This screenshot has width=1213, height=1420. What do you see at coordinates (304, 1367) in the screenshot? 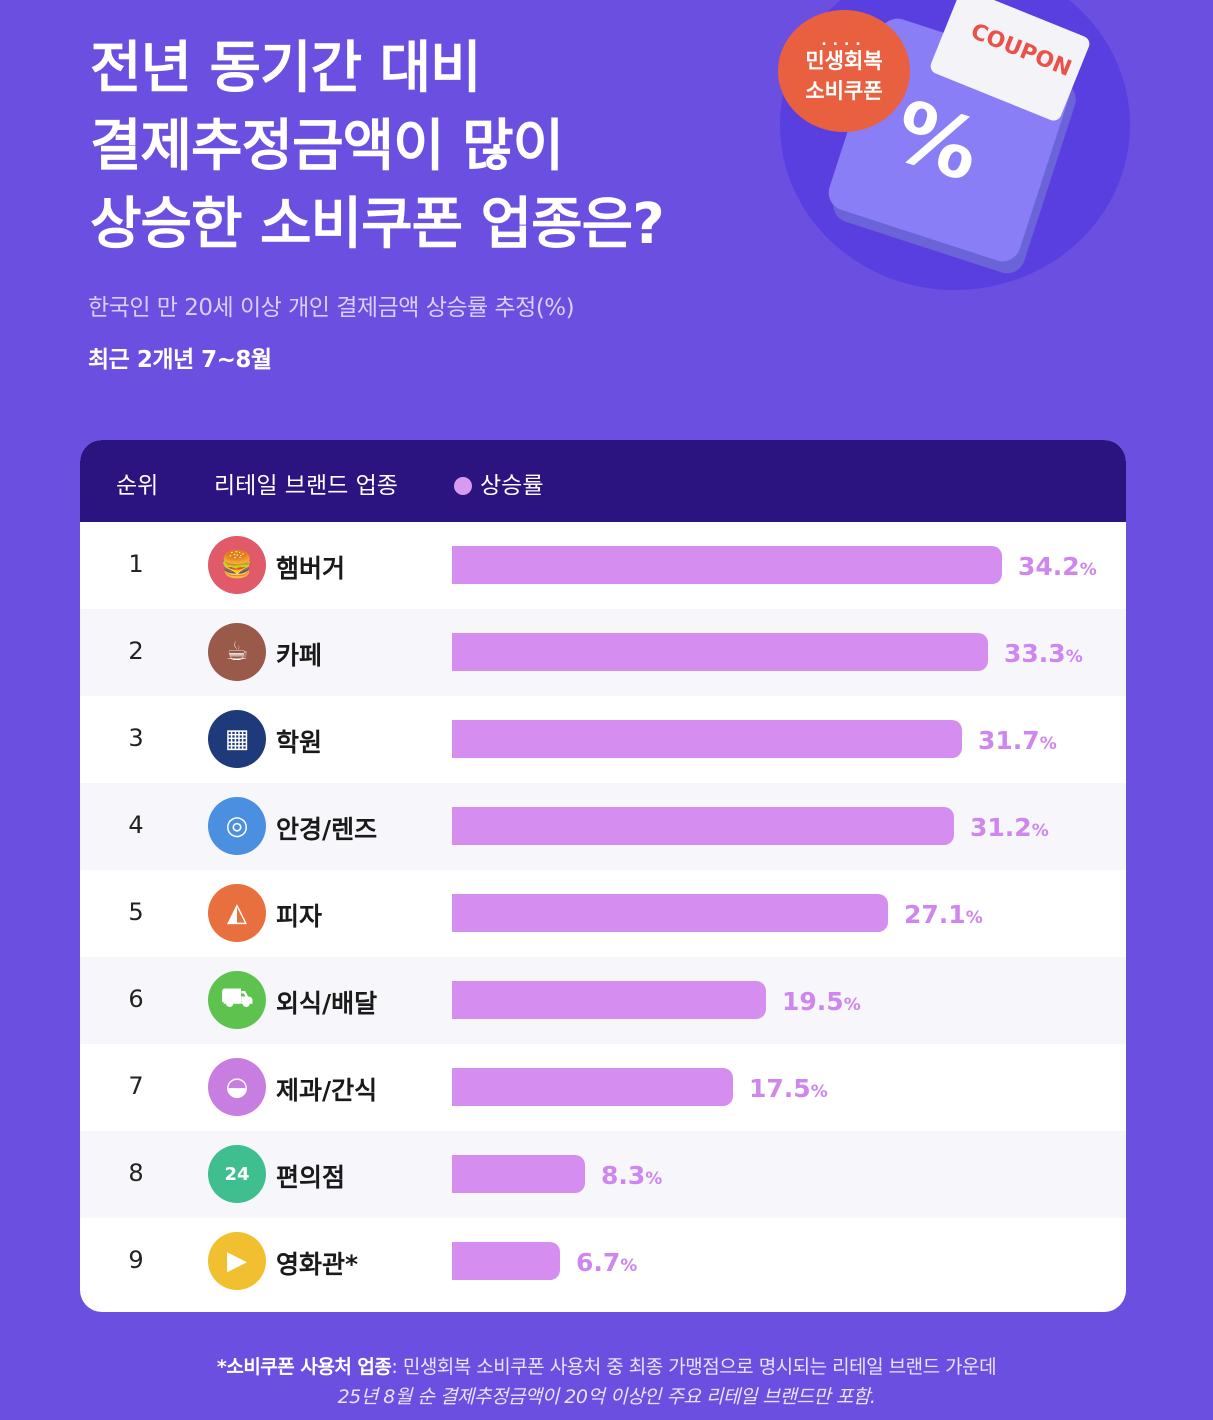
I see `footnote-term: *소비쿠폰 사용처 업종` at bounding box center [304, 1367].